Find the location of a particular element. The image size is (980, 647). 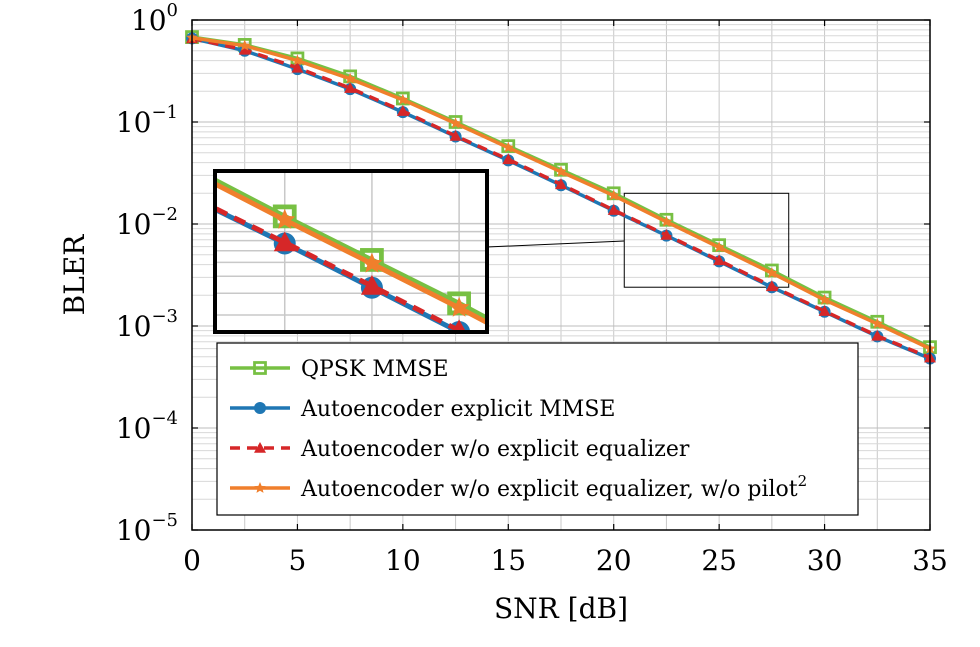

x-tick-label: 10 is located at coordinates (403, 560).